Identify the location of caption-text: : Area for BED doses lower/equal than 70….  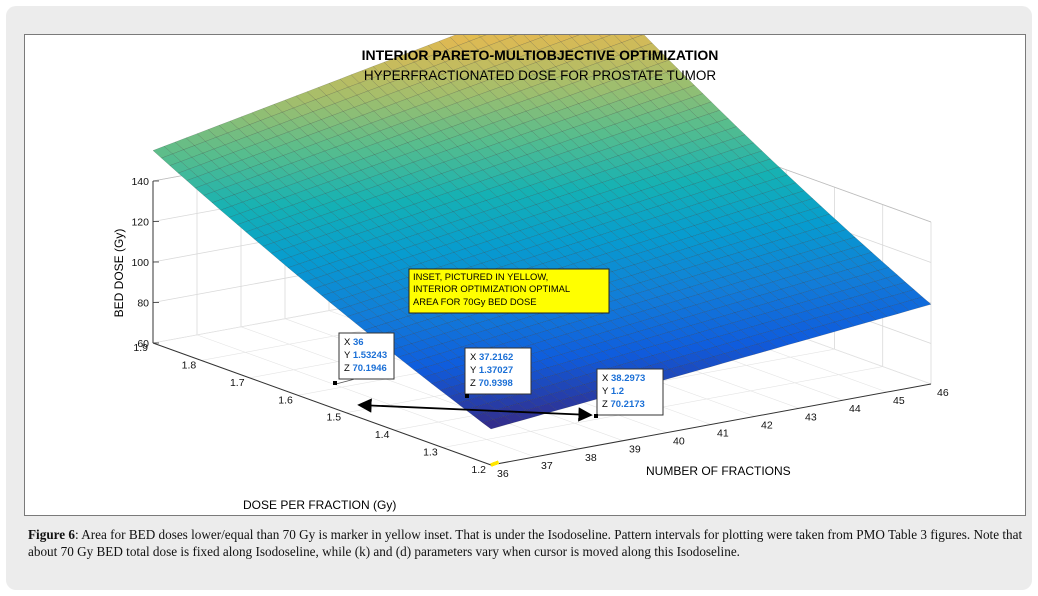
(525, 543).